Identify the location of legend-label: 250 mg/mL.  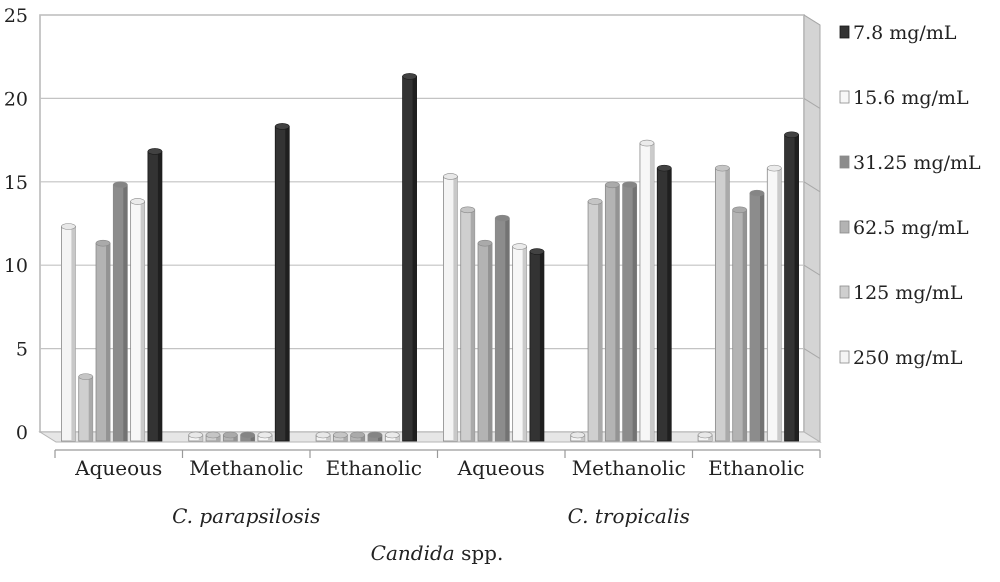
(908, 358).